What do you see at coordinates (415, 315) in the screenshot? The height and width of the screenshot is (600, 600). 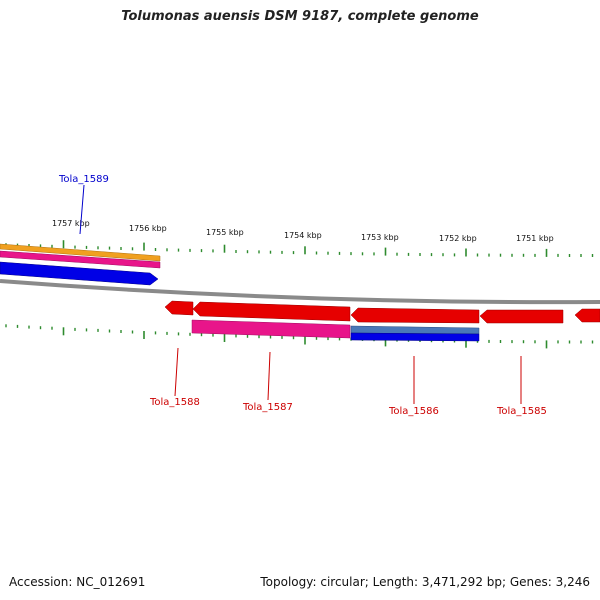 I see `gene-tola-1586-red` at bounding box center [415, 315].